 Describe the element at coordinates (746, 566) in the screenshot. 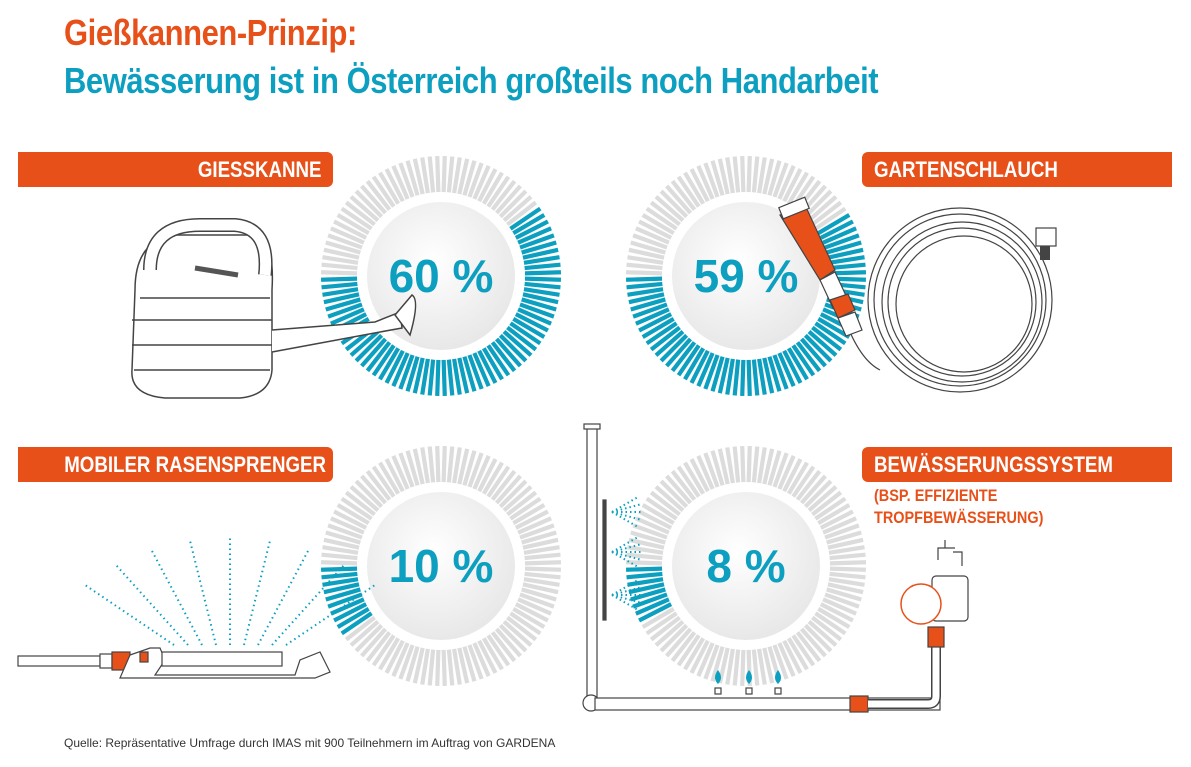

I see `gauge: 8 %` at that location.